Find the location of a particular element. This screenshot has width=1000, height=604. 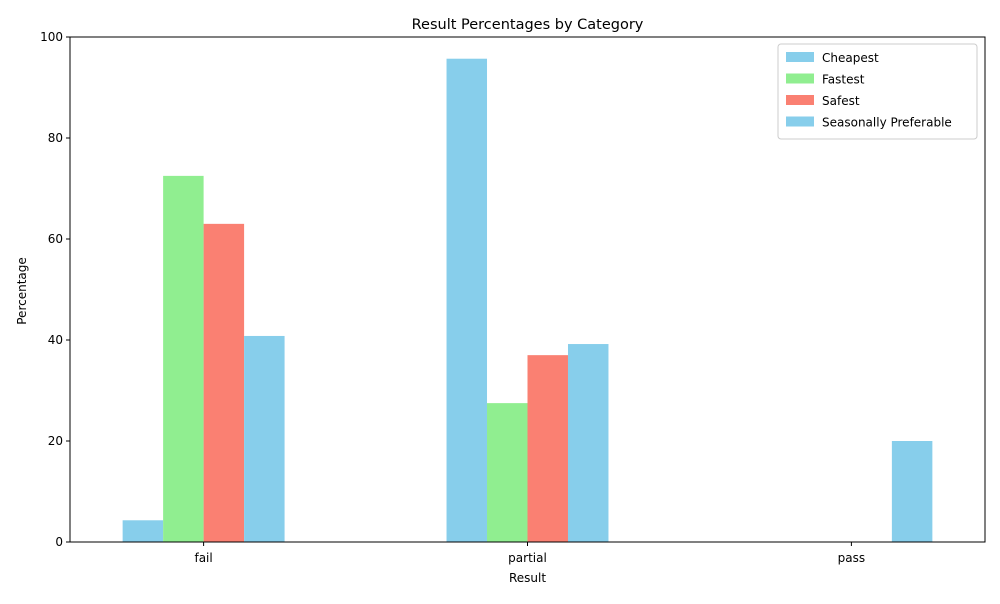

chart-title: Result Percentages by Category is located at coordinates (528, 25).